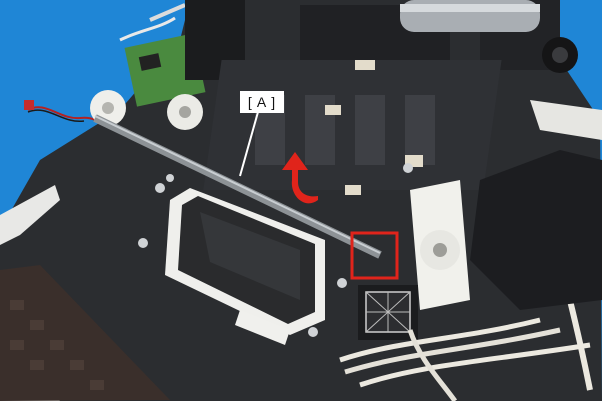 The width and height of the screenshot is (602, 401). I want to click on curved-arrow-icon, so click(300, 178).